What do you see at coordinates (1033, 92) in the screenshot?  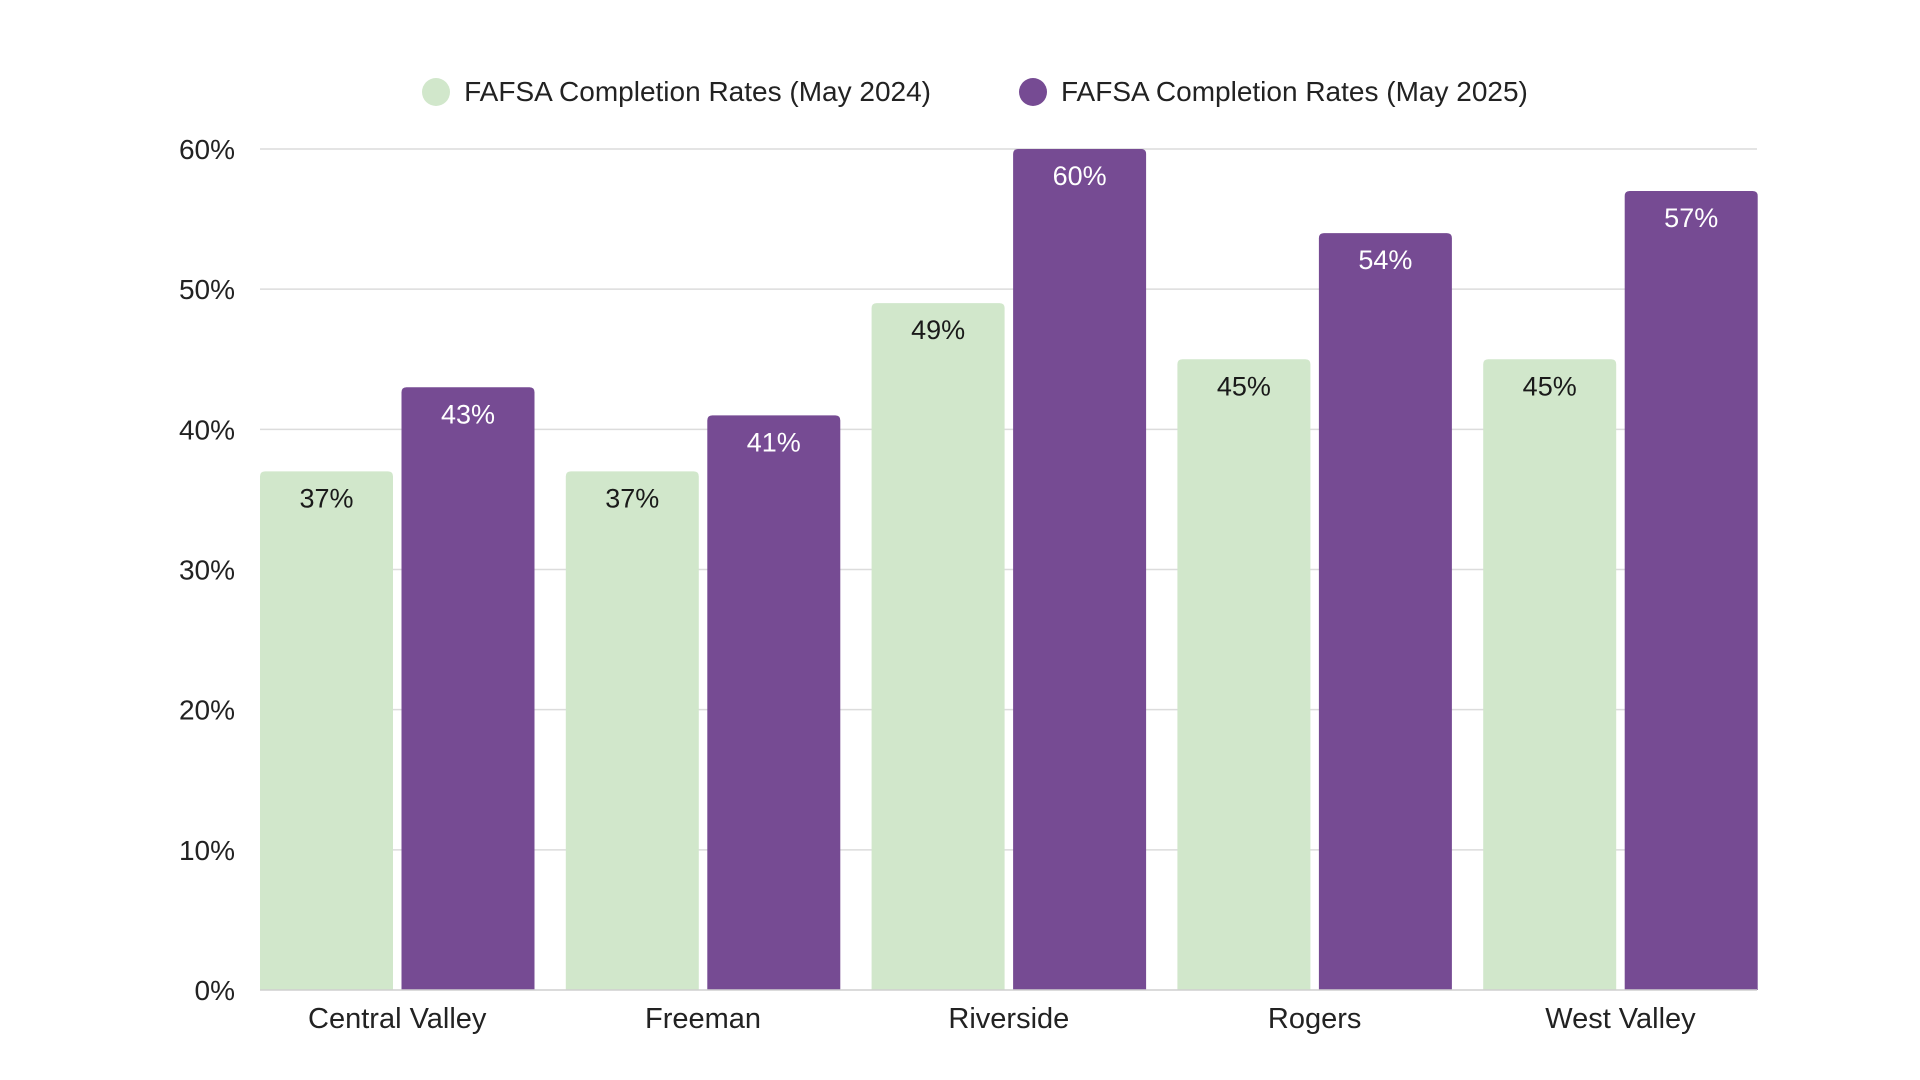 I see `legend-swatch-2025` at bounding box center [1033, 92].